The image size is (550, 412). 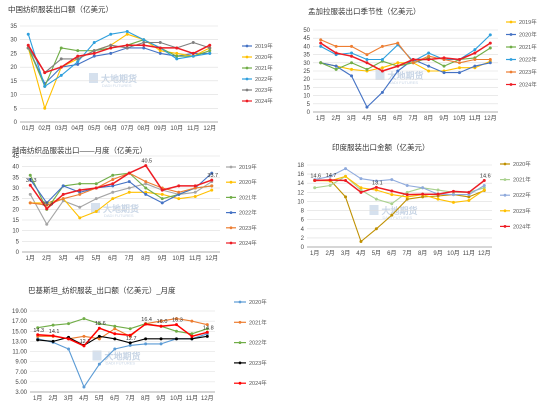 I want to click on x-tick-label: 3月, so click(x=345, y=253).